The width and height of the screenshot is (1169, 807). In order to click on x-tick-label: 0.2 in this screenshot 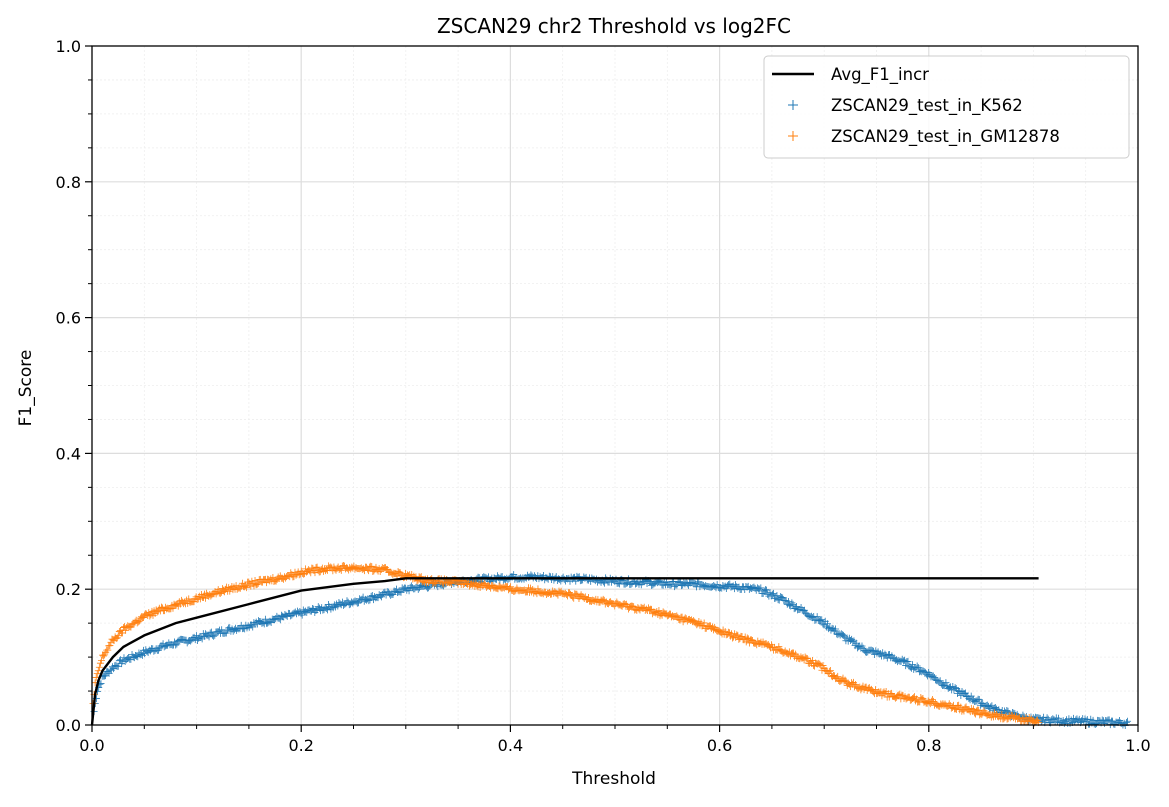, I will do `click(300, 745)`.